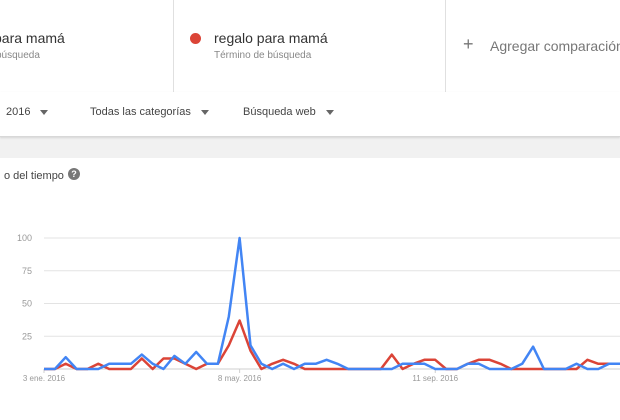 The width and height of the screenshot is (620, 420). What do you see at coordinates (44, 378) in the screenshot?
I see `x-tick-label: 3 ene. 2016` at bounding box center [44, 378].